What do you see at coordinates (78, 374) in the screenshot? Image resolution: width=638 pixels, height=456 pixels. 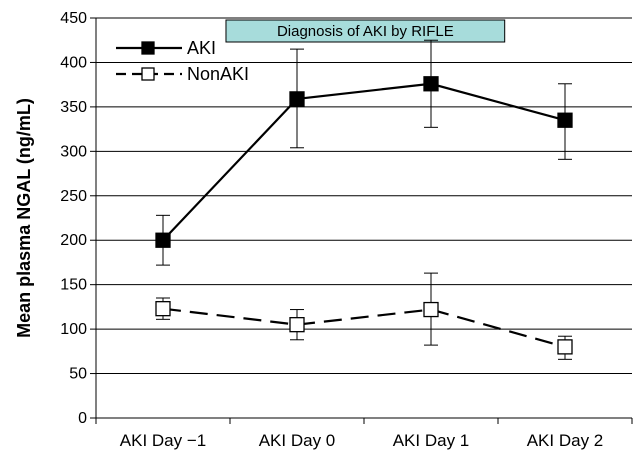 I see `y-tick-label: 50` at bounding box center [78, 374].